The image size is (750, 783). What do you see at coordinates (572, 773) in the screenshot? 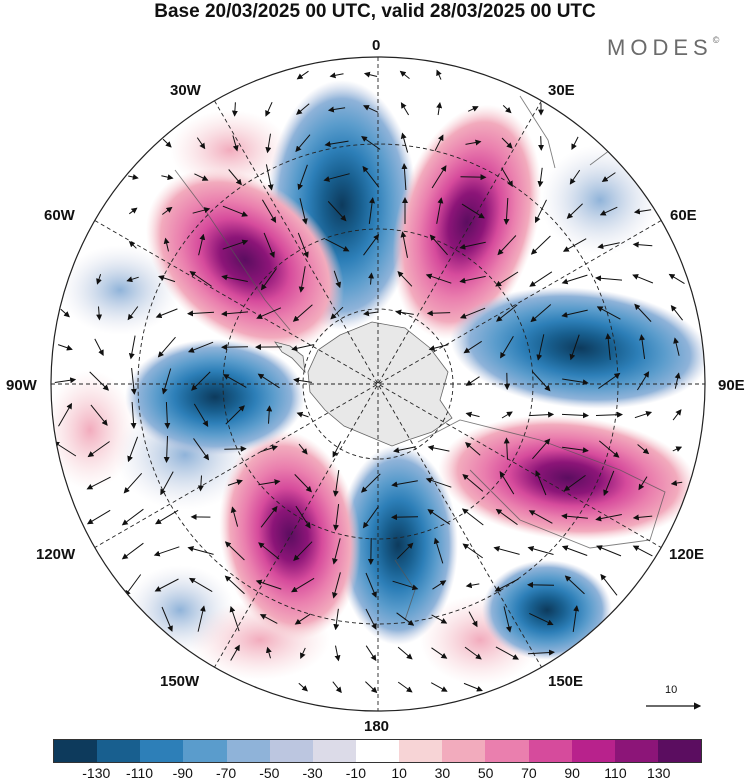
I see `colorbar-tick-label: 90` at bounding box center [572, 773].